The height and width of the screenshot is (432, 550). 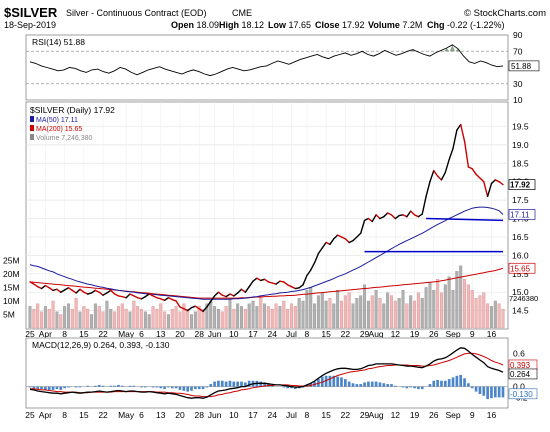 I want to click on x-tick-label: 24, so click(x=273, y=415).